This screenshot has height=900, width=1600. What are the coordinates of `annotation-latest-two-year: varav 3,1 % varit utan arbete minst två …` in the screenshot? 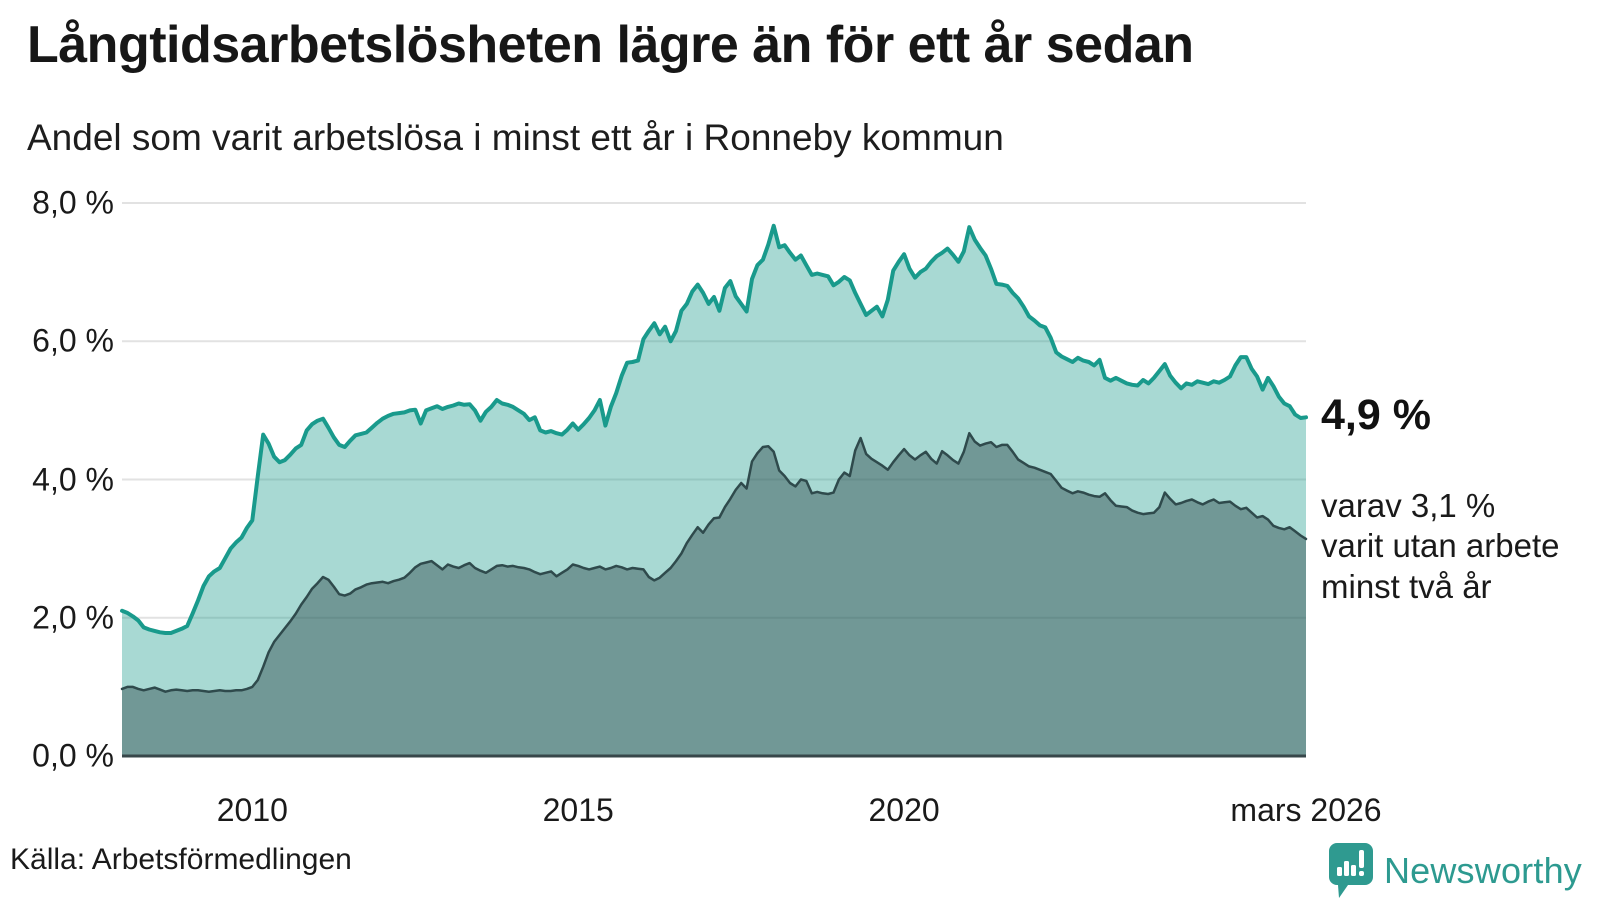 It's located at (1440, 546).